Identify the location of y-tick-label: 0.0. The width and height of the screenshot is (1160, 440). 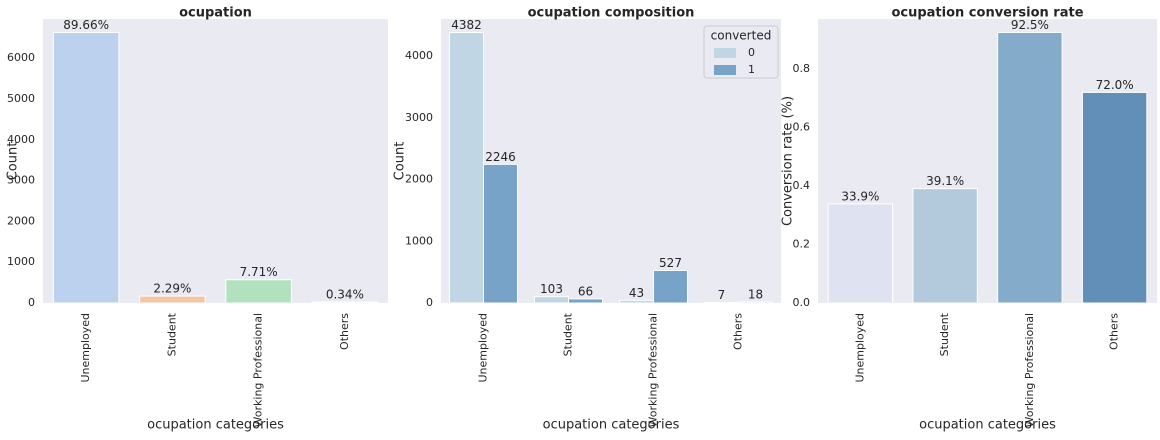
(802, 302).